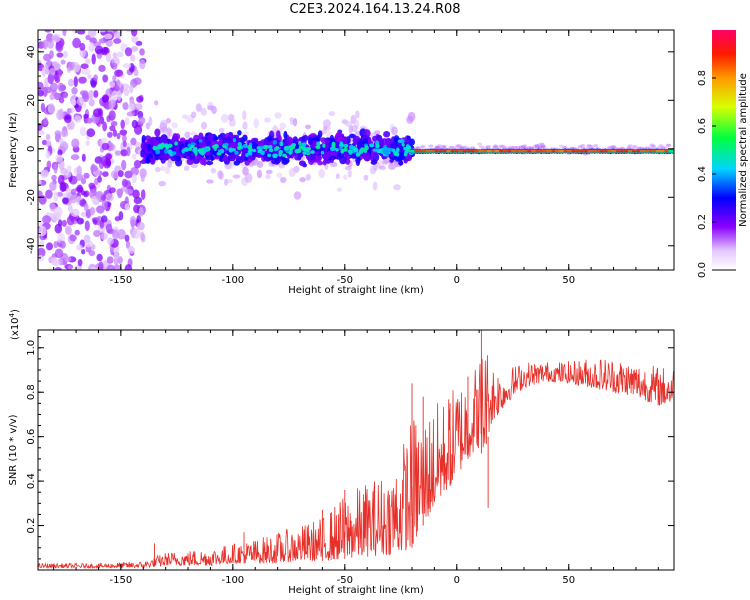  Describe the element at coordinates (743, 150) in the screenshot. I see `colorbar-label: Normalized spectral amplitude` at that location.